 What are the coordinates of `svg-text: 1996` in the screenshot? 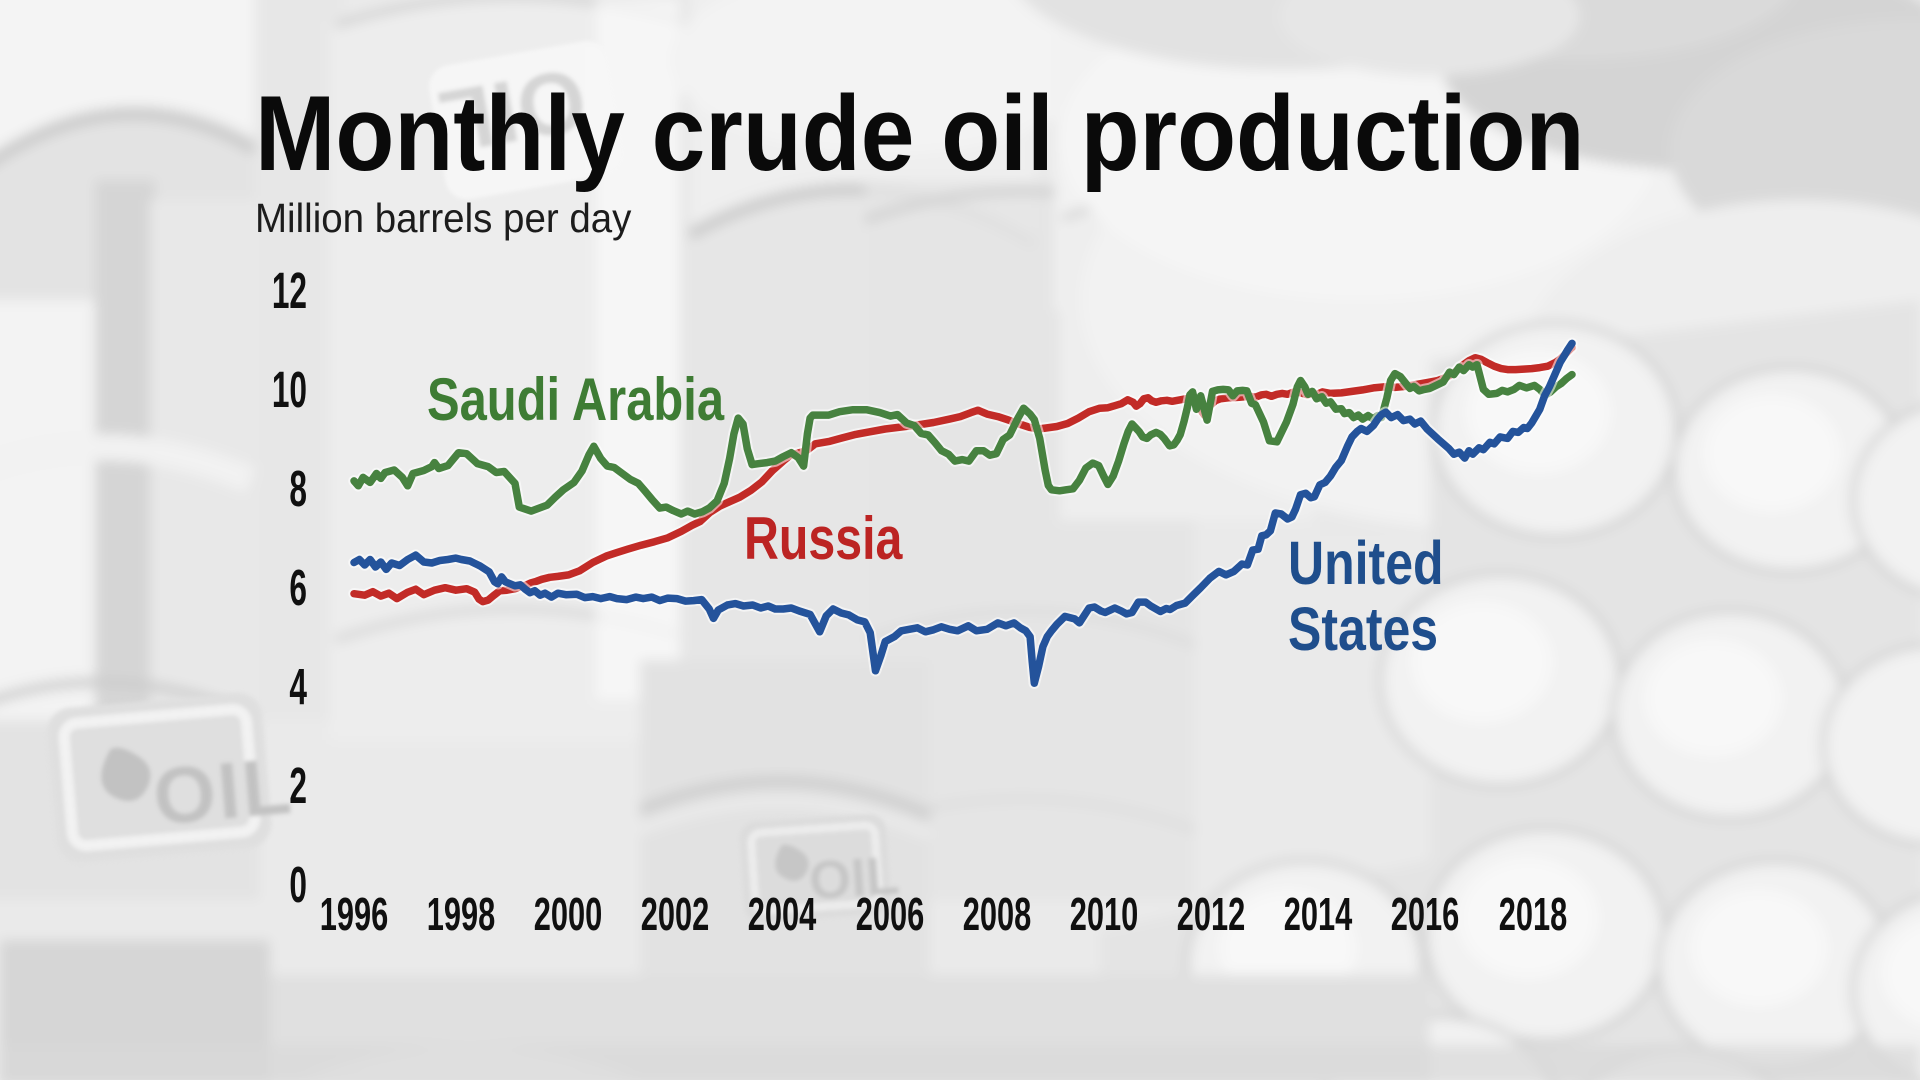 It's located at (354, 915).